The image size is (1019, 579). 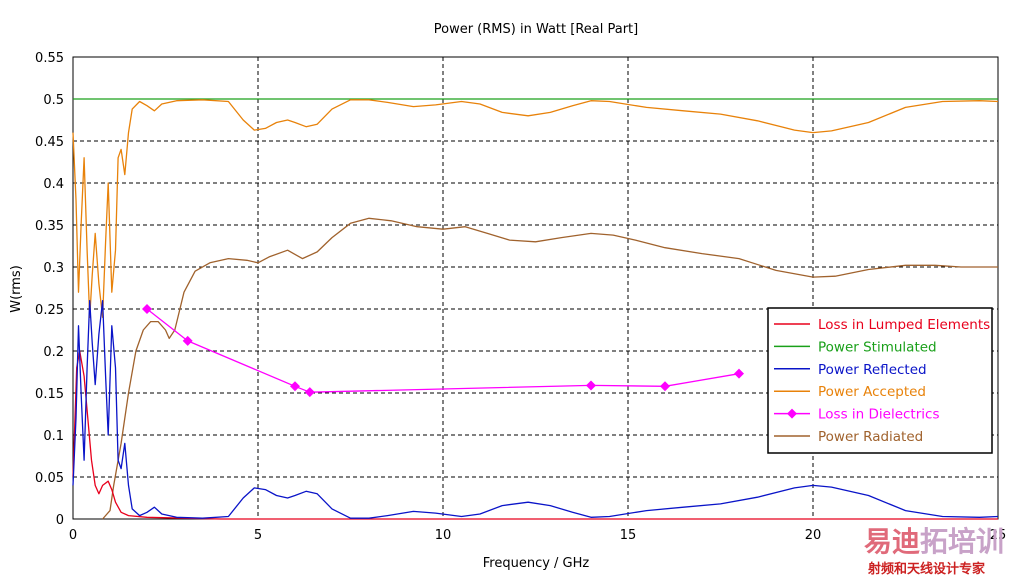 I want to click on x-tick-label: 20, so click(x=813, y=535).